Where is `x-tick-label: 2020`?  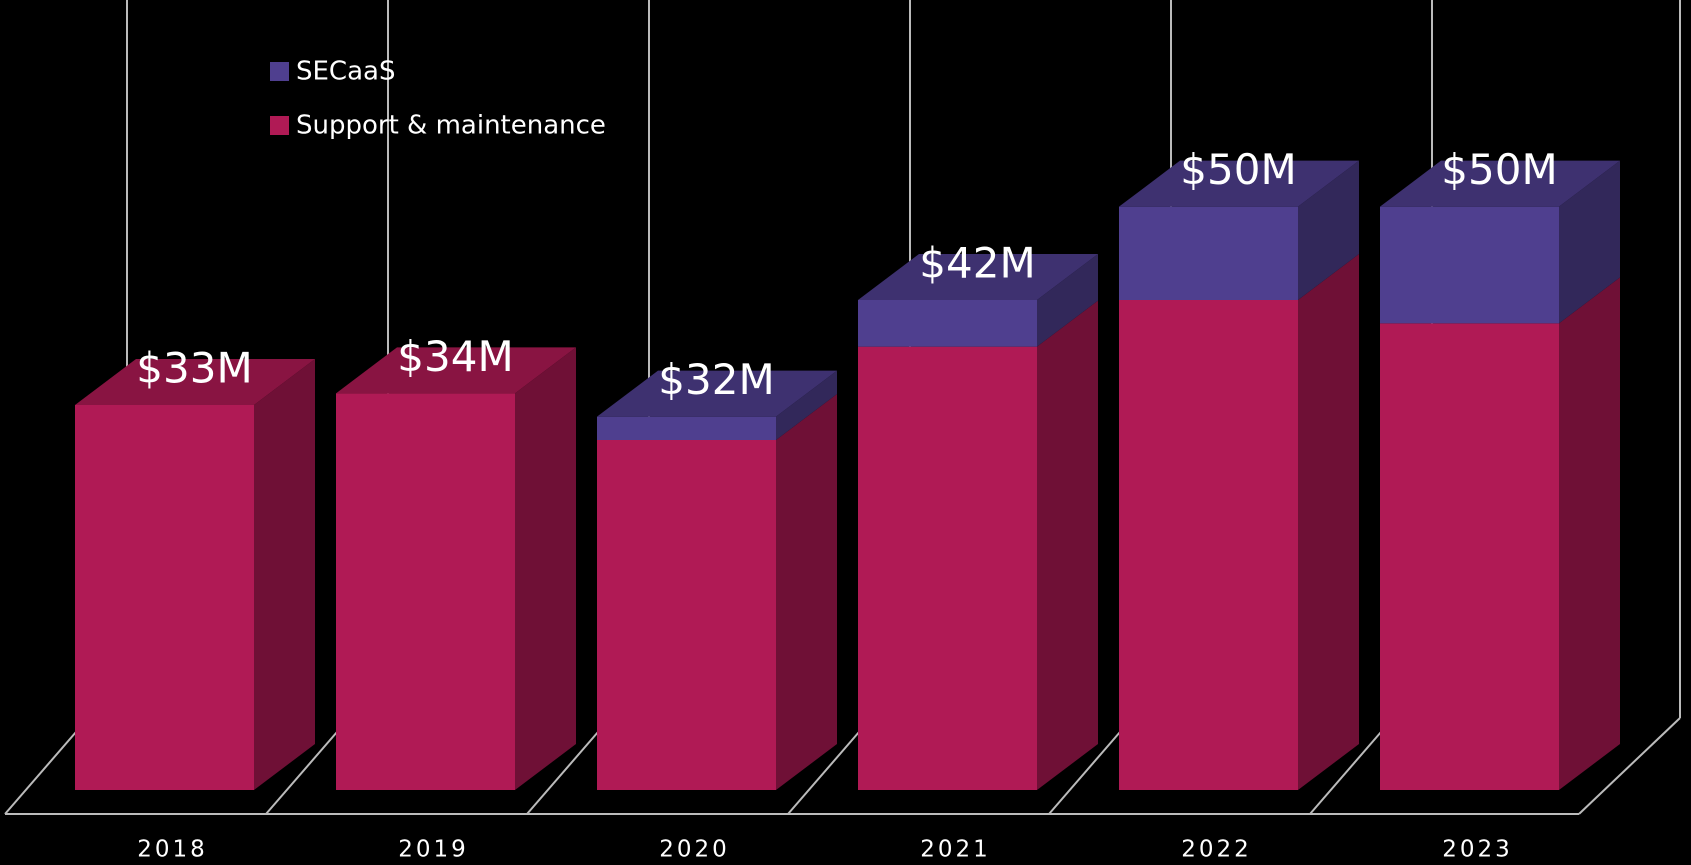 x-tick-label: 2020 is located at coordinates (694, 850).